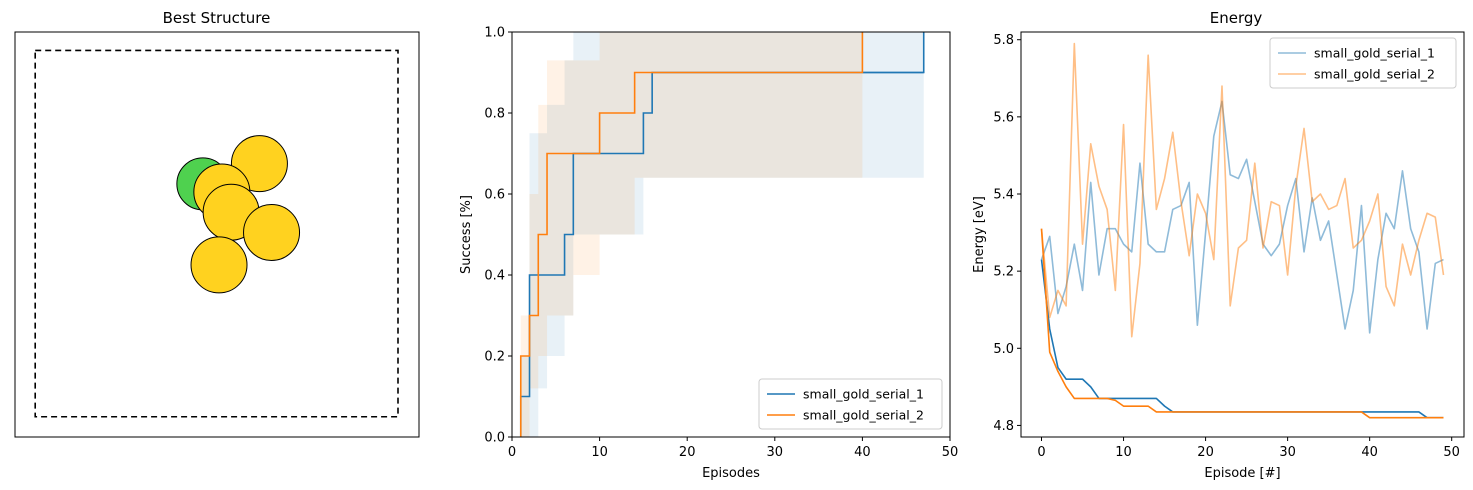  What do you see at coordinates (863, 415) in the screenshot?
I see `success-legend-label-2: small_gold_serial_2` at bounding box center [863, 415].